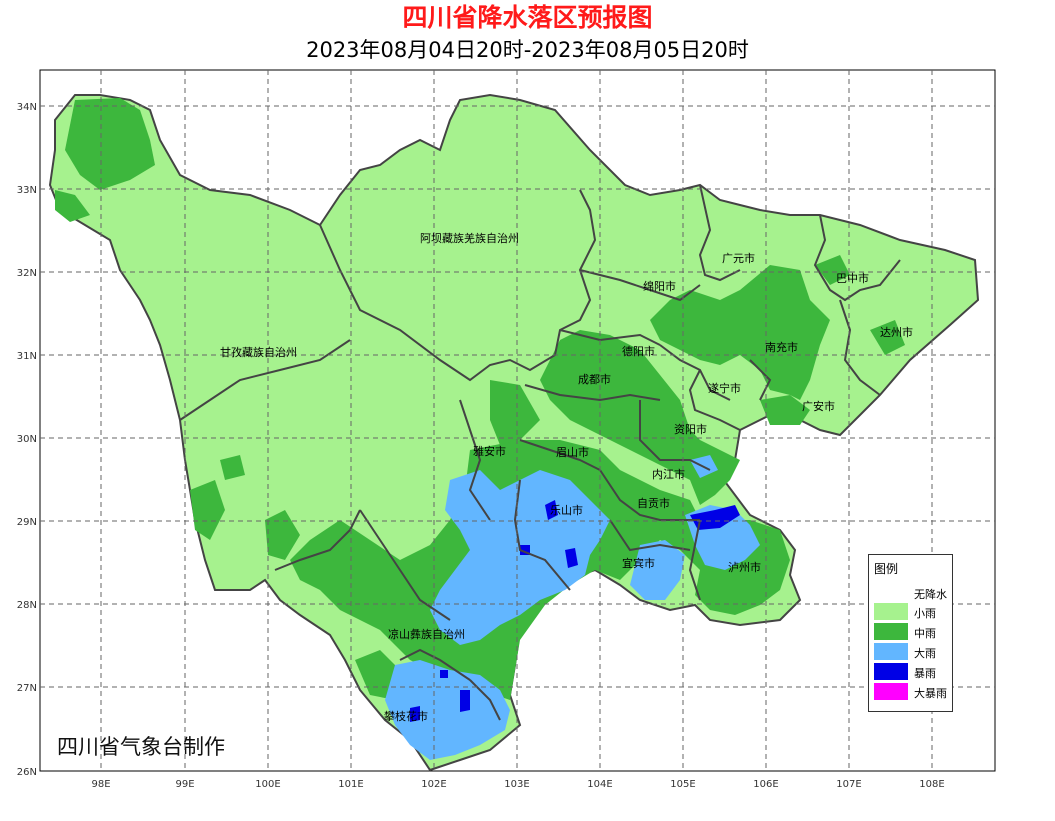 The image size is (1055, 821). Describe the element at coordinates (781, 347) in the screenshot. I see `region-label-nanchong: 南充市` at that location.